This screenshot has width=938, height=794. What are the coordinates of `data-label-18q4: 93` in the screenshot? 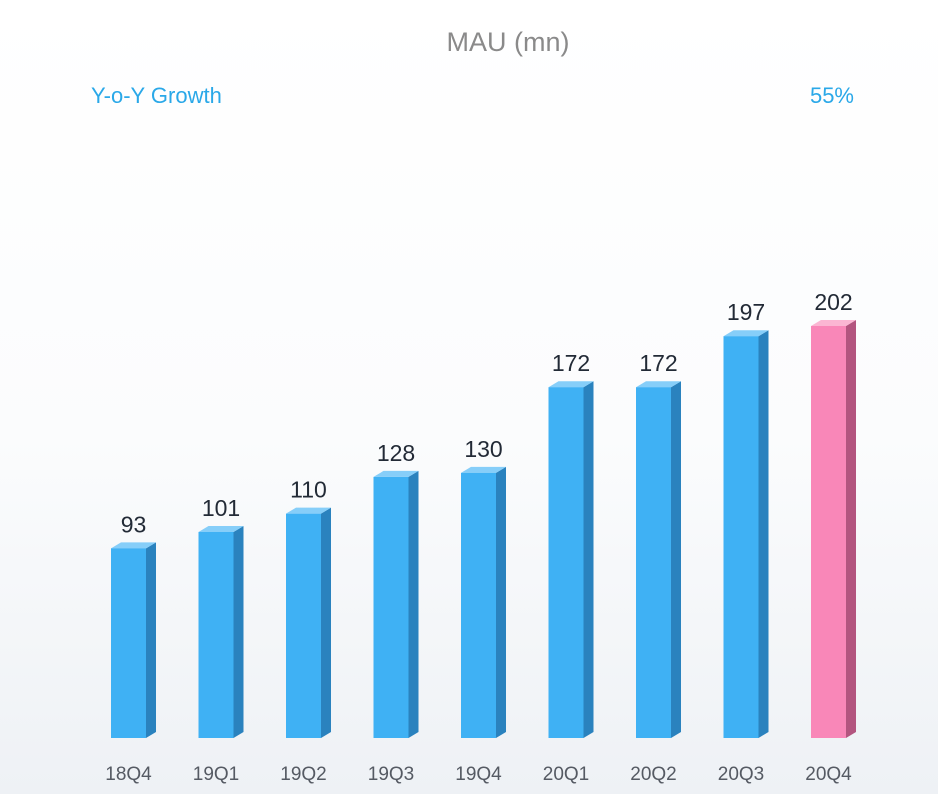 It's located at (134, 524).